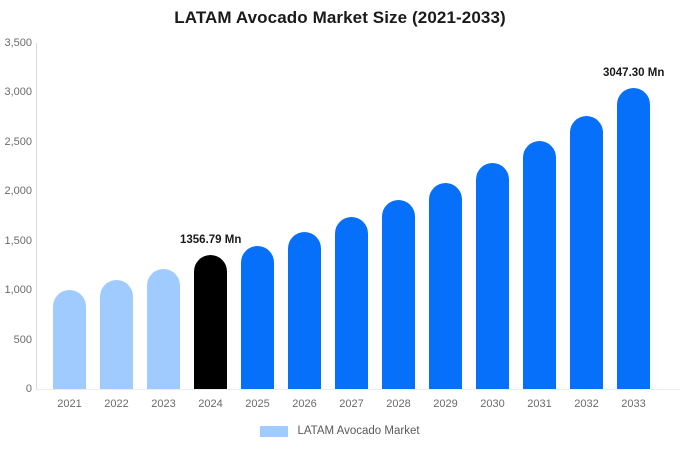 The image size is (680, 450). Describe the element at coordinates (116, 334) in the screenshot. I see `bar-2022` at that location.